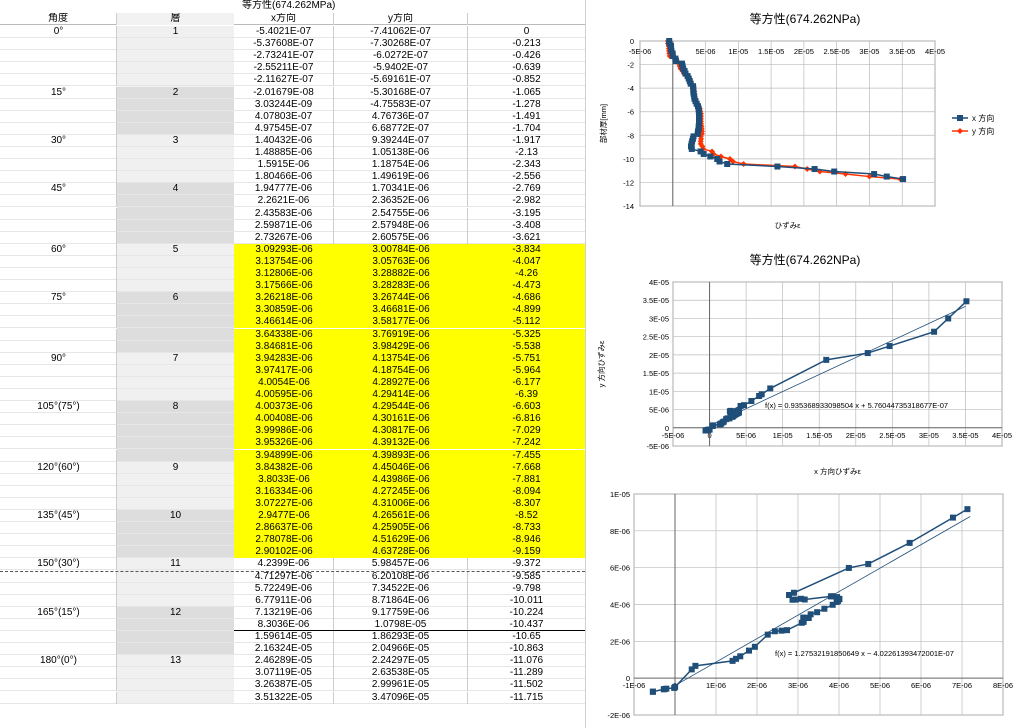 Image resolution: width=1017 pixels, height=728 pixels. What do you see at coordinates (284, 68) in the screenshot?
I see `x-strain-cell: -2.55211E-07` at bounding box center [284, 68].